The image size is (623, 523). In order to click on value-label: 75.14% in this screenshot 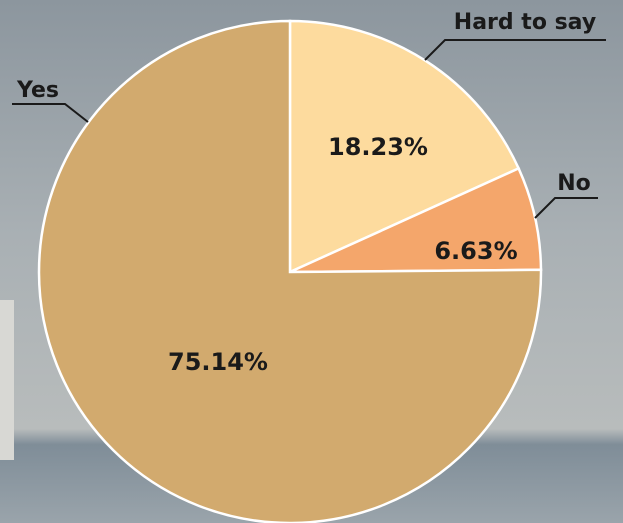, I will do `click(218, 362)`.